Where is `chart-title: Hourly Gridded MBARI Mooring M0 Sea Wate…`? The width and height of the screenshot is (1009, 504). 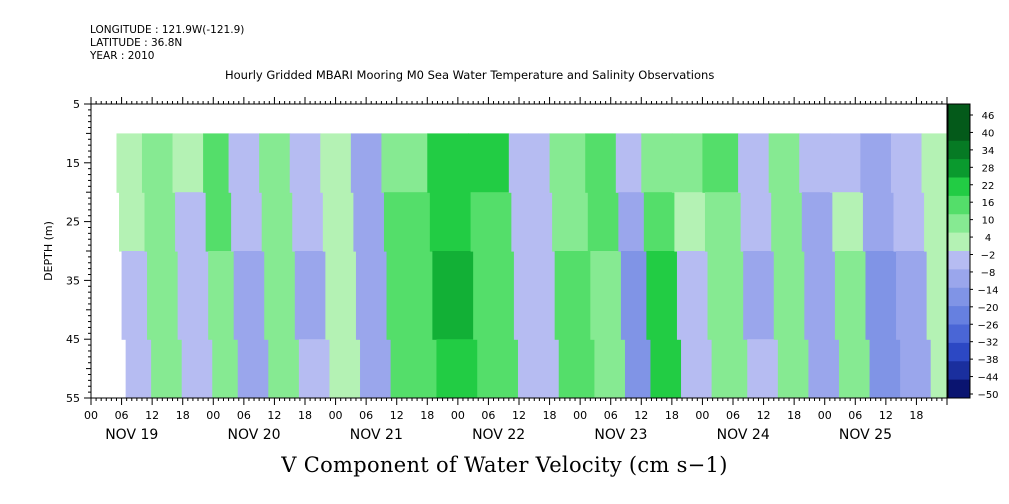 chart-title: Hourly Gridded MBARI Mooring M0 Sea Wate… is located at coordinates (470, 75).